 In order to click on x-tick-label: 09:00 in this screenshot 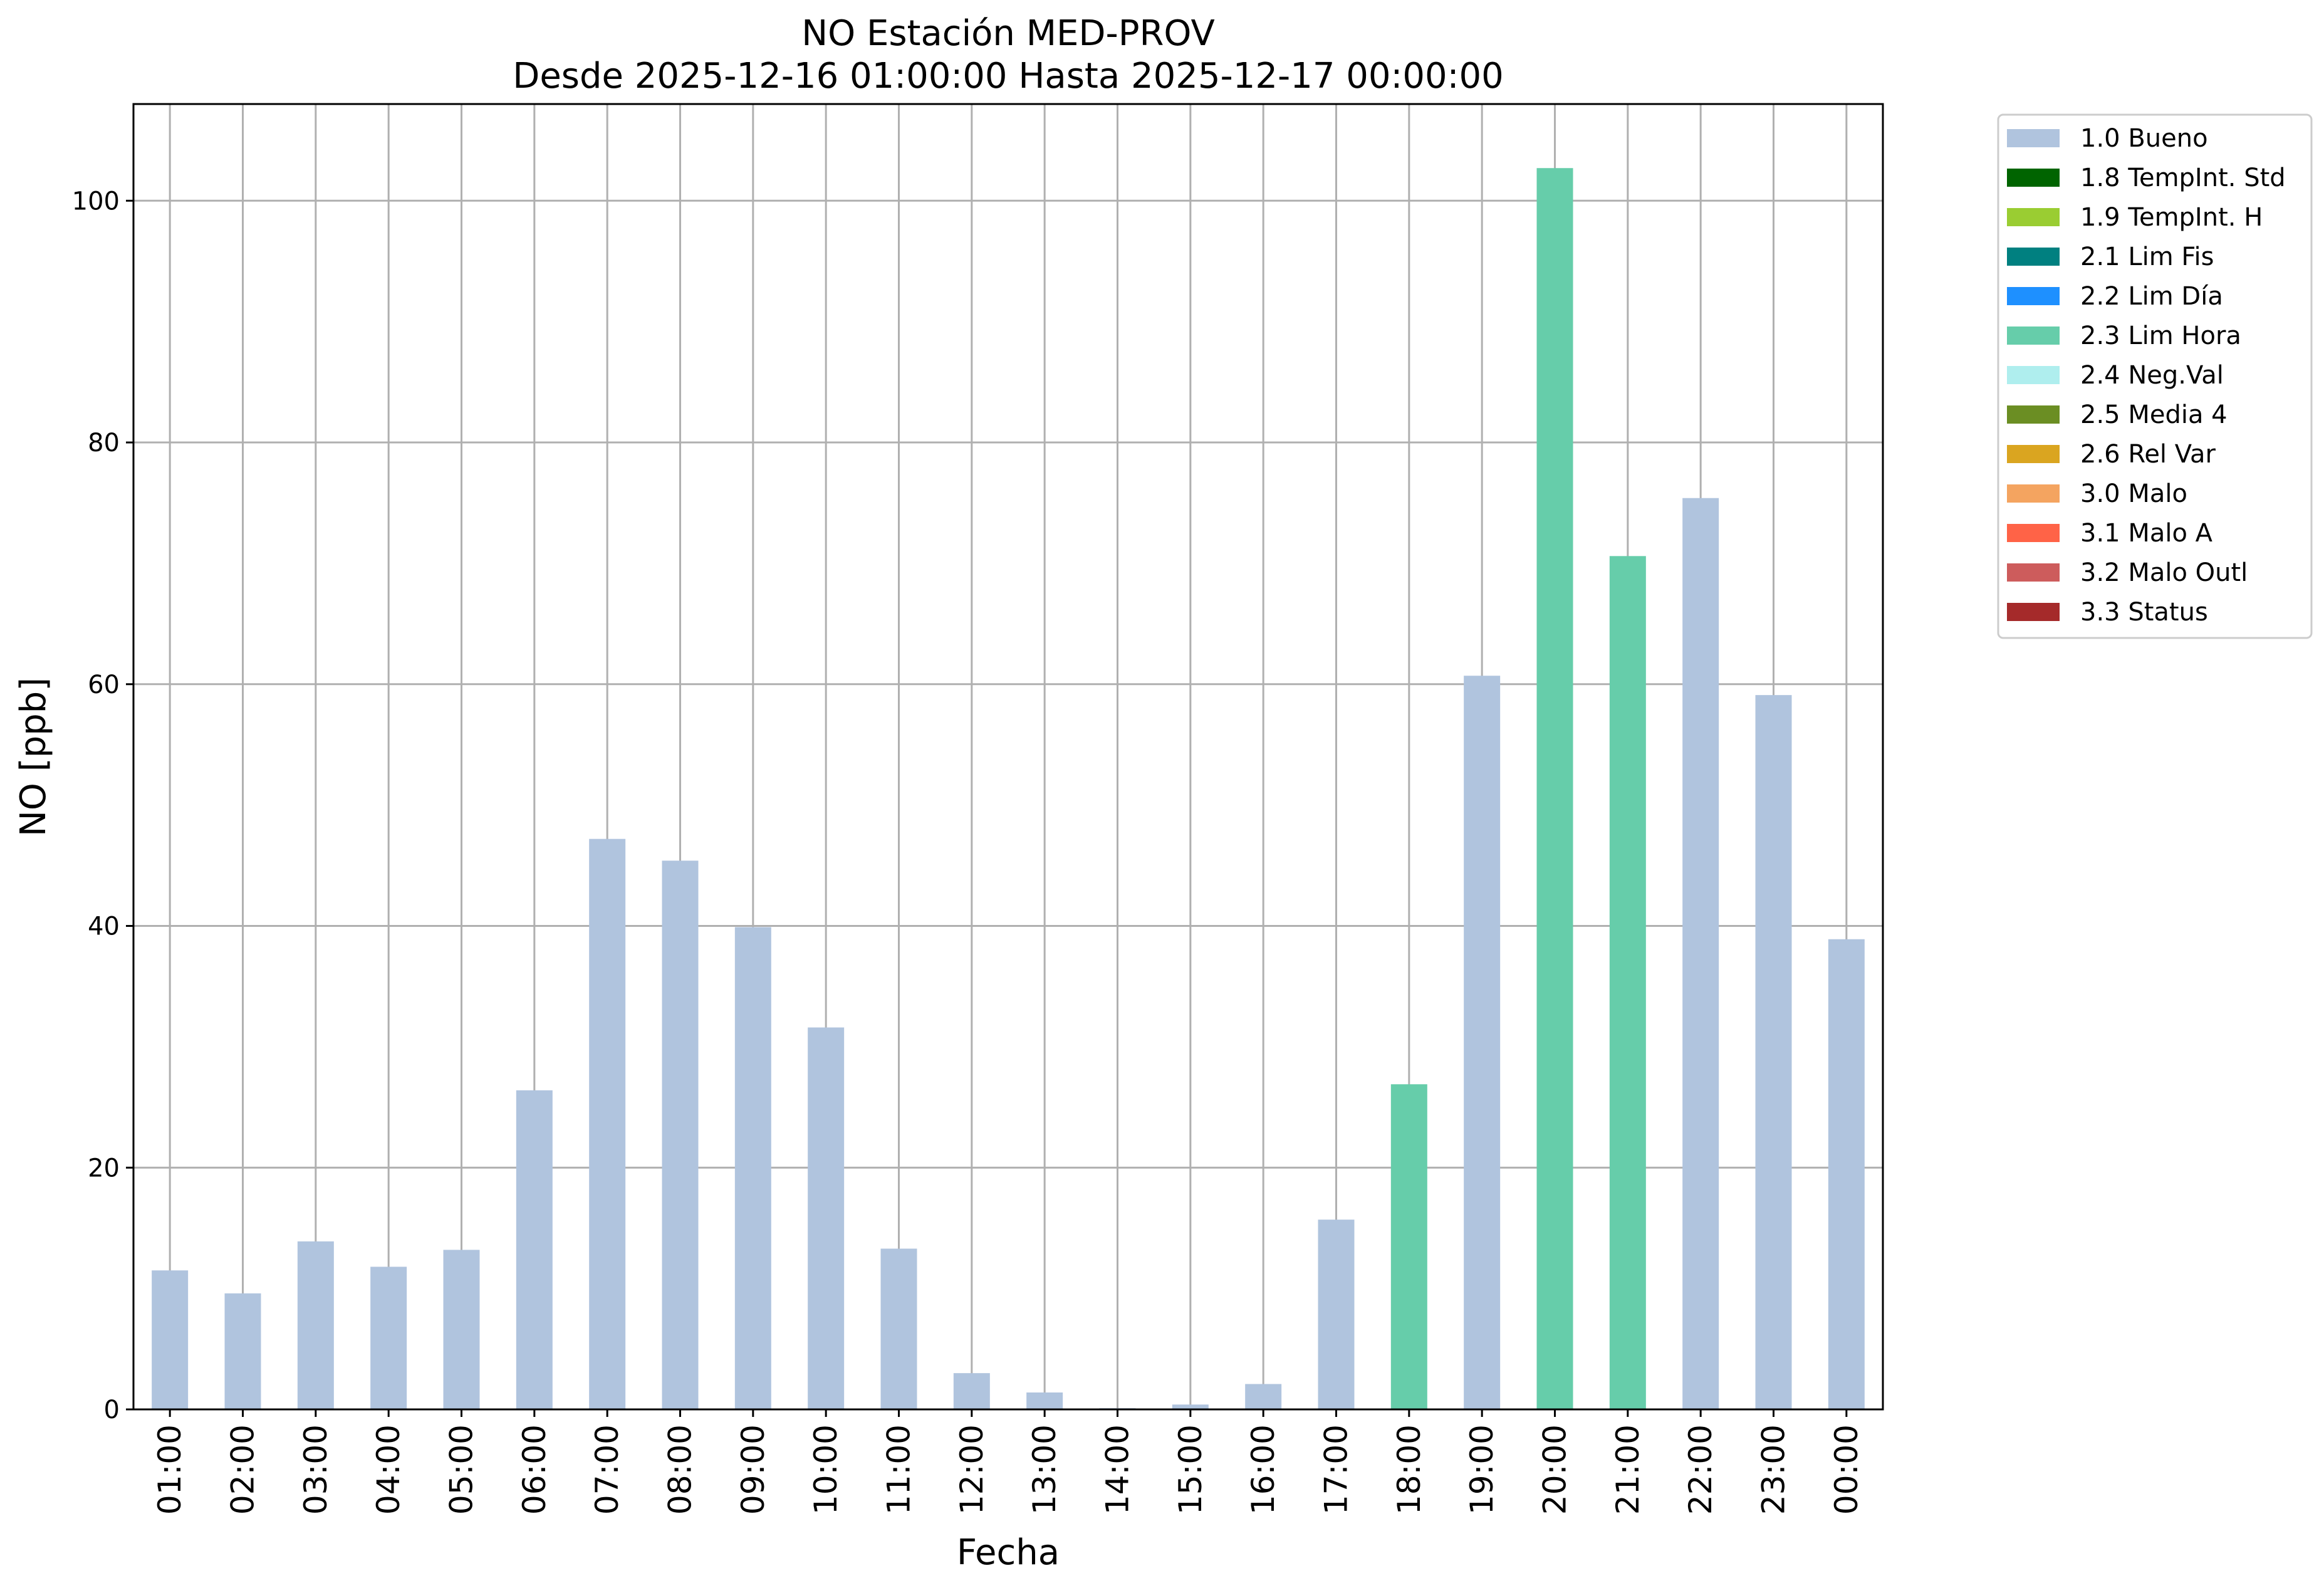, I will do `click(753, 1470)`.